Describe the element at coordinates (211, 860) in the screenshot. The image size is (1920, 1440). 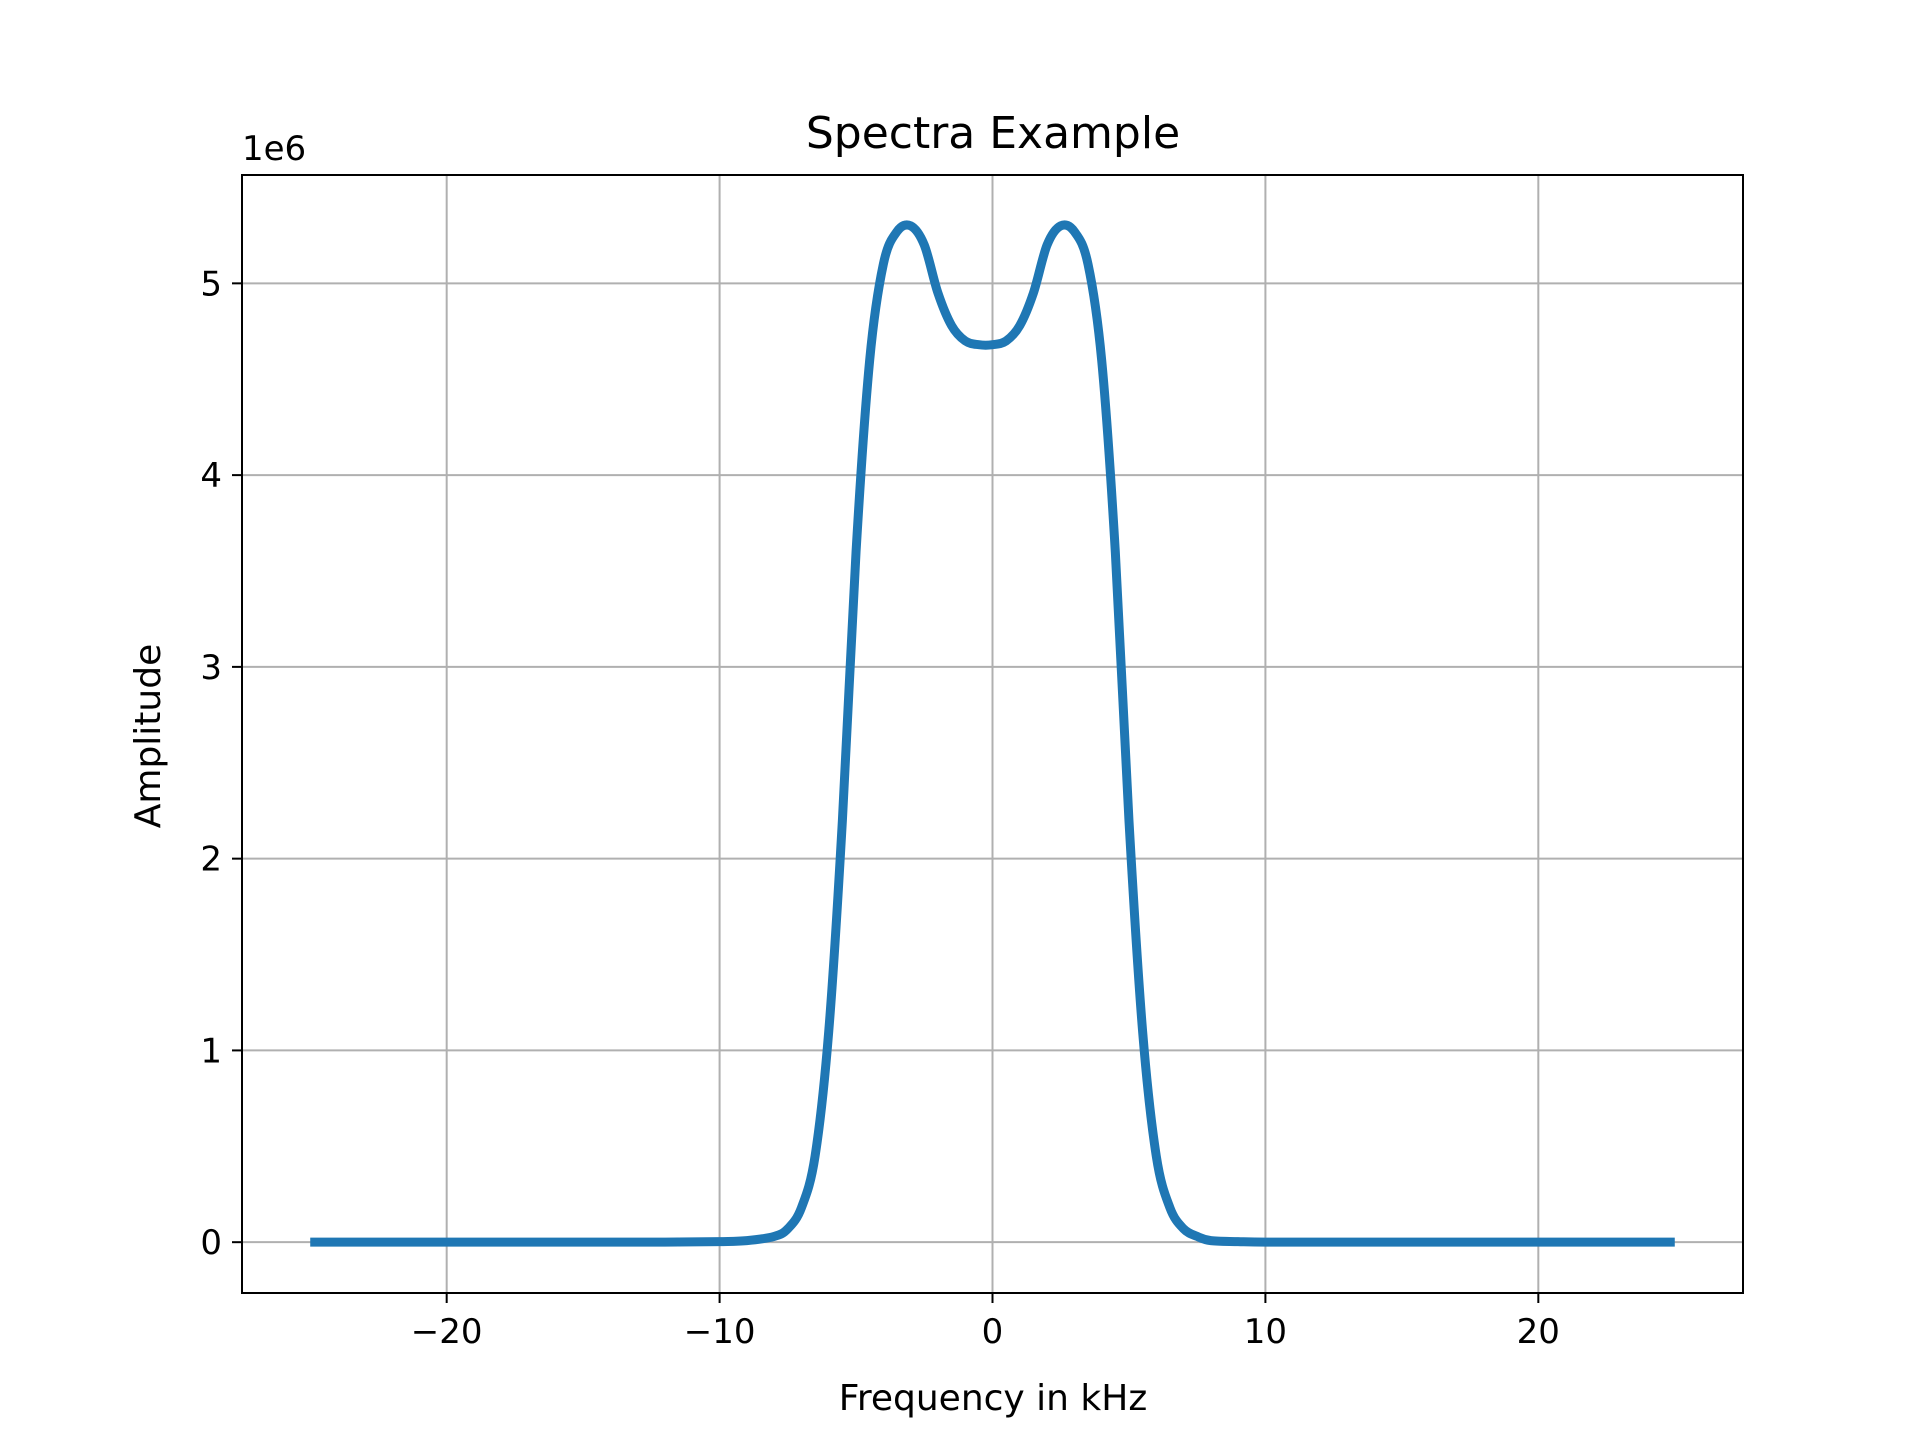
I see `y-tick-label: 2` at that location.